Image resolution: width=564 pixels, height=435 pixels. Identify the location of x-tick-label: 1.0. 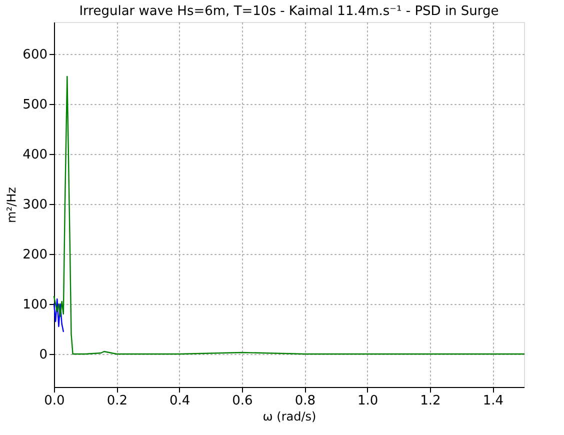
(367, 401).